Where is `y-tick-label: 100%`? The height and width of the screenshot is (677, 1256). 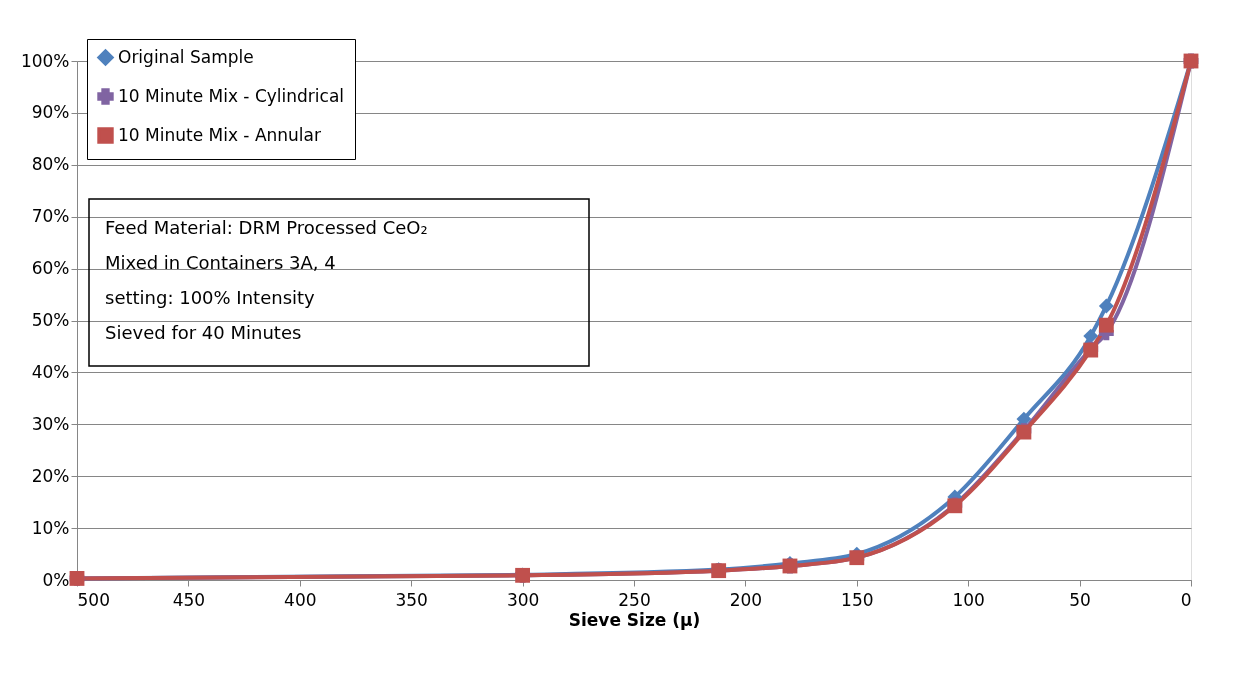 y-tick-label: 100% is located at coordinates (45, 60).